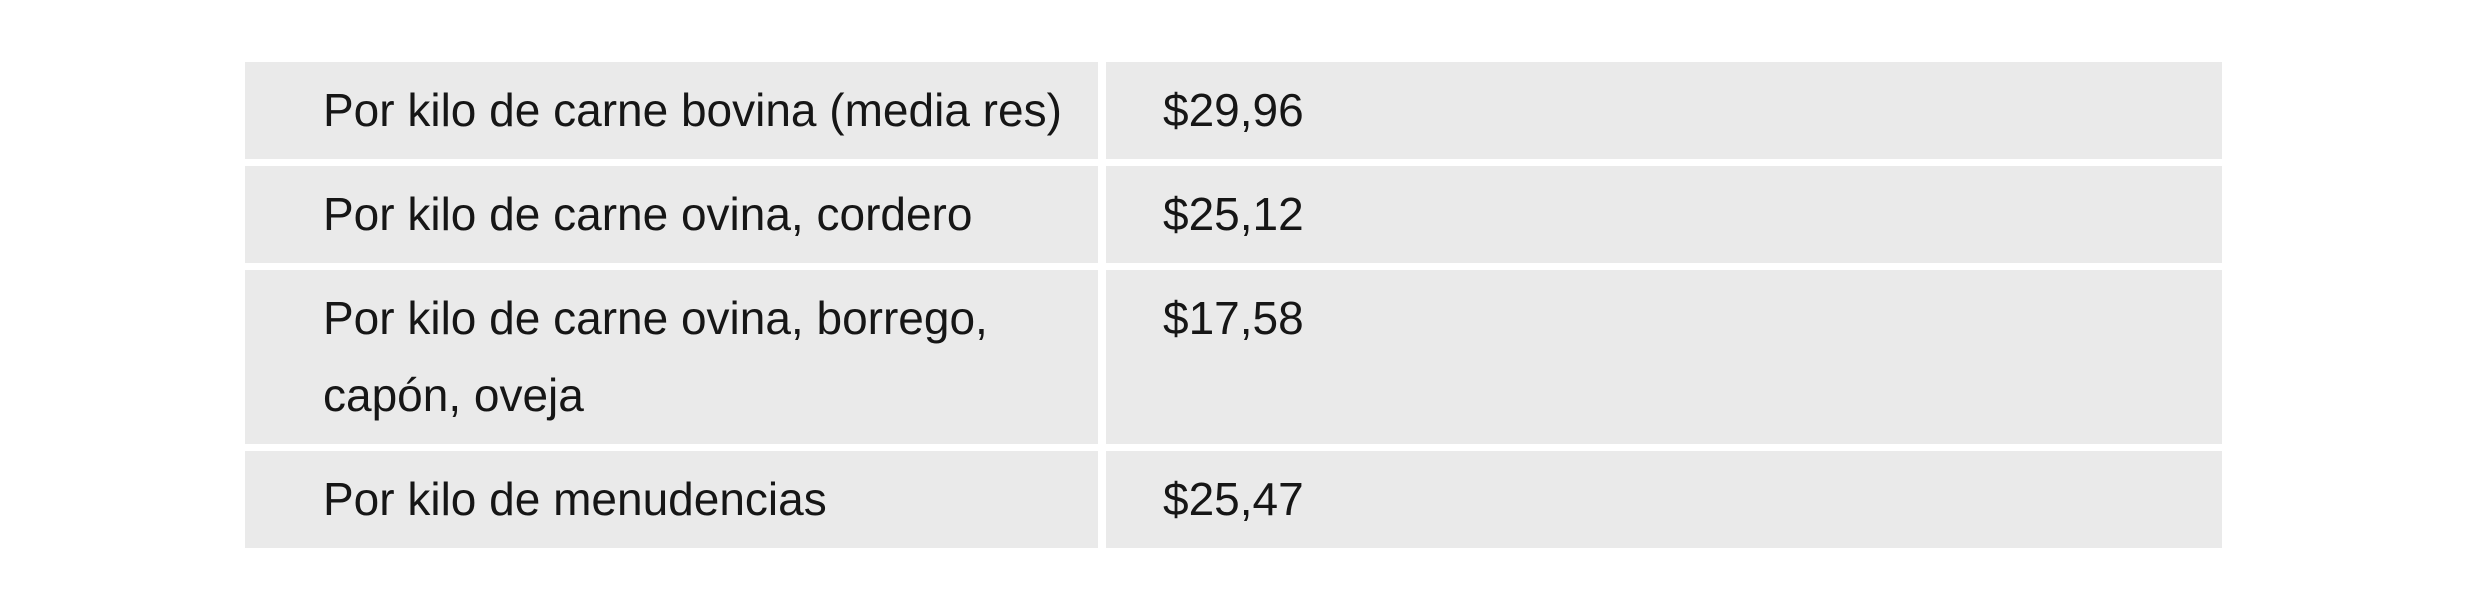 The height and width of the screenshot is (610, 2475). I want to click on table-row: Por kilo de menudencias $25,47, so click(1233, 499).